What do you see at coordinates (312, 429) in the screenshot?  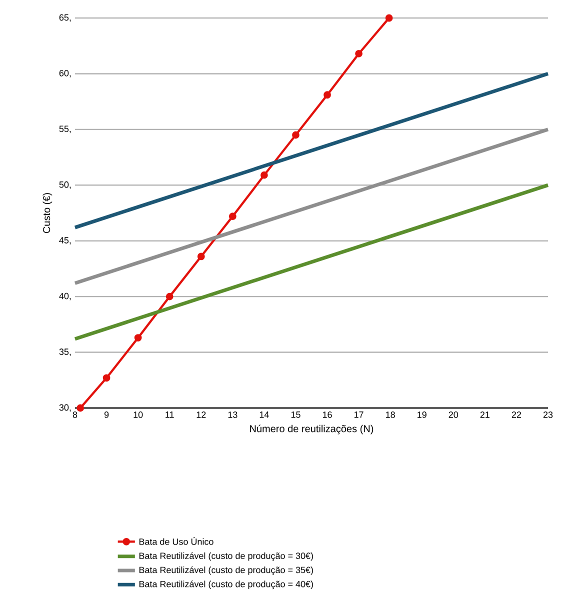 I see `x-axis-title: Número de reutilizações (N)` at bounding box center [312, 429].